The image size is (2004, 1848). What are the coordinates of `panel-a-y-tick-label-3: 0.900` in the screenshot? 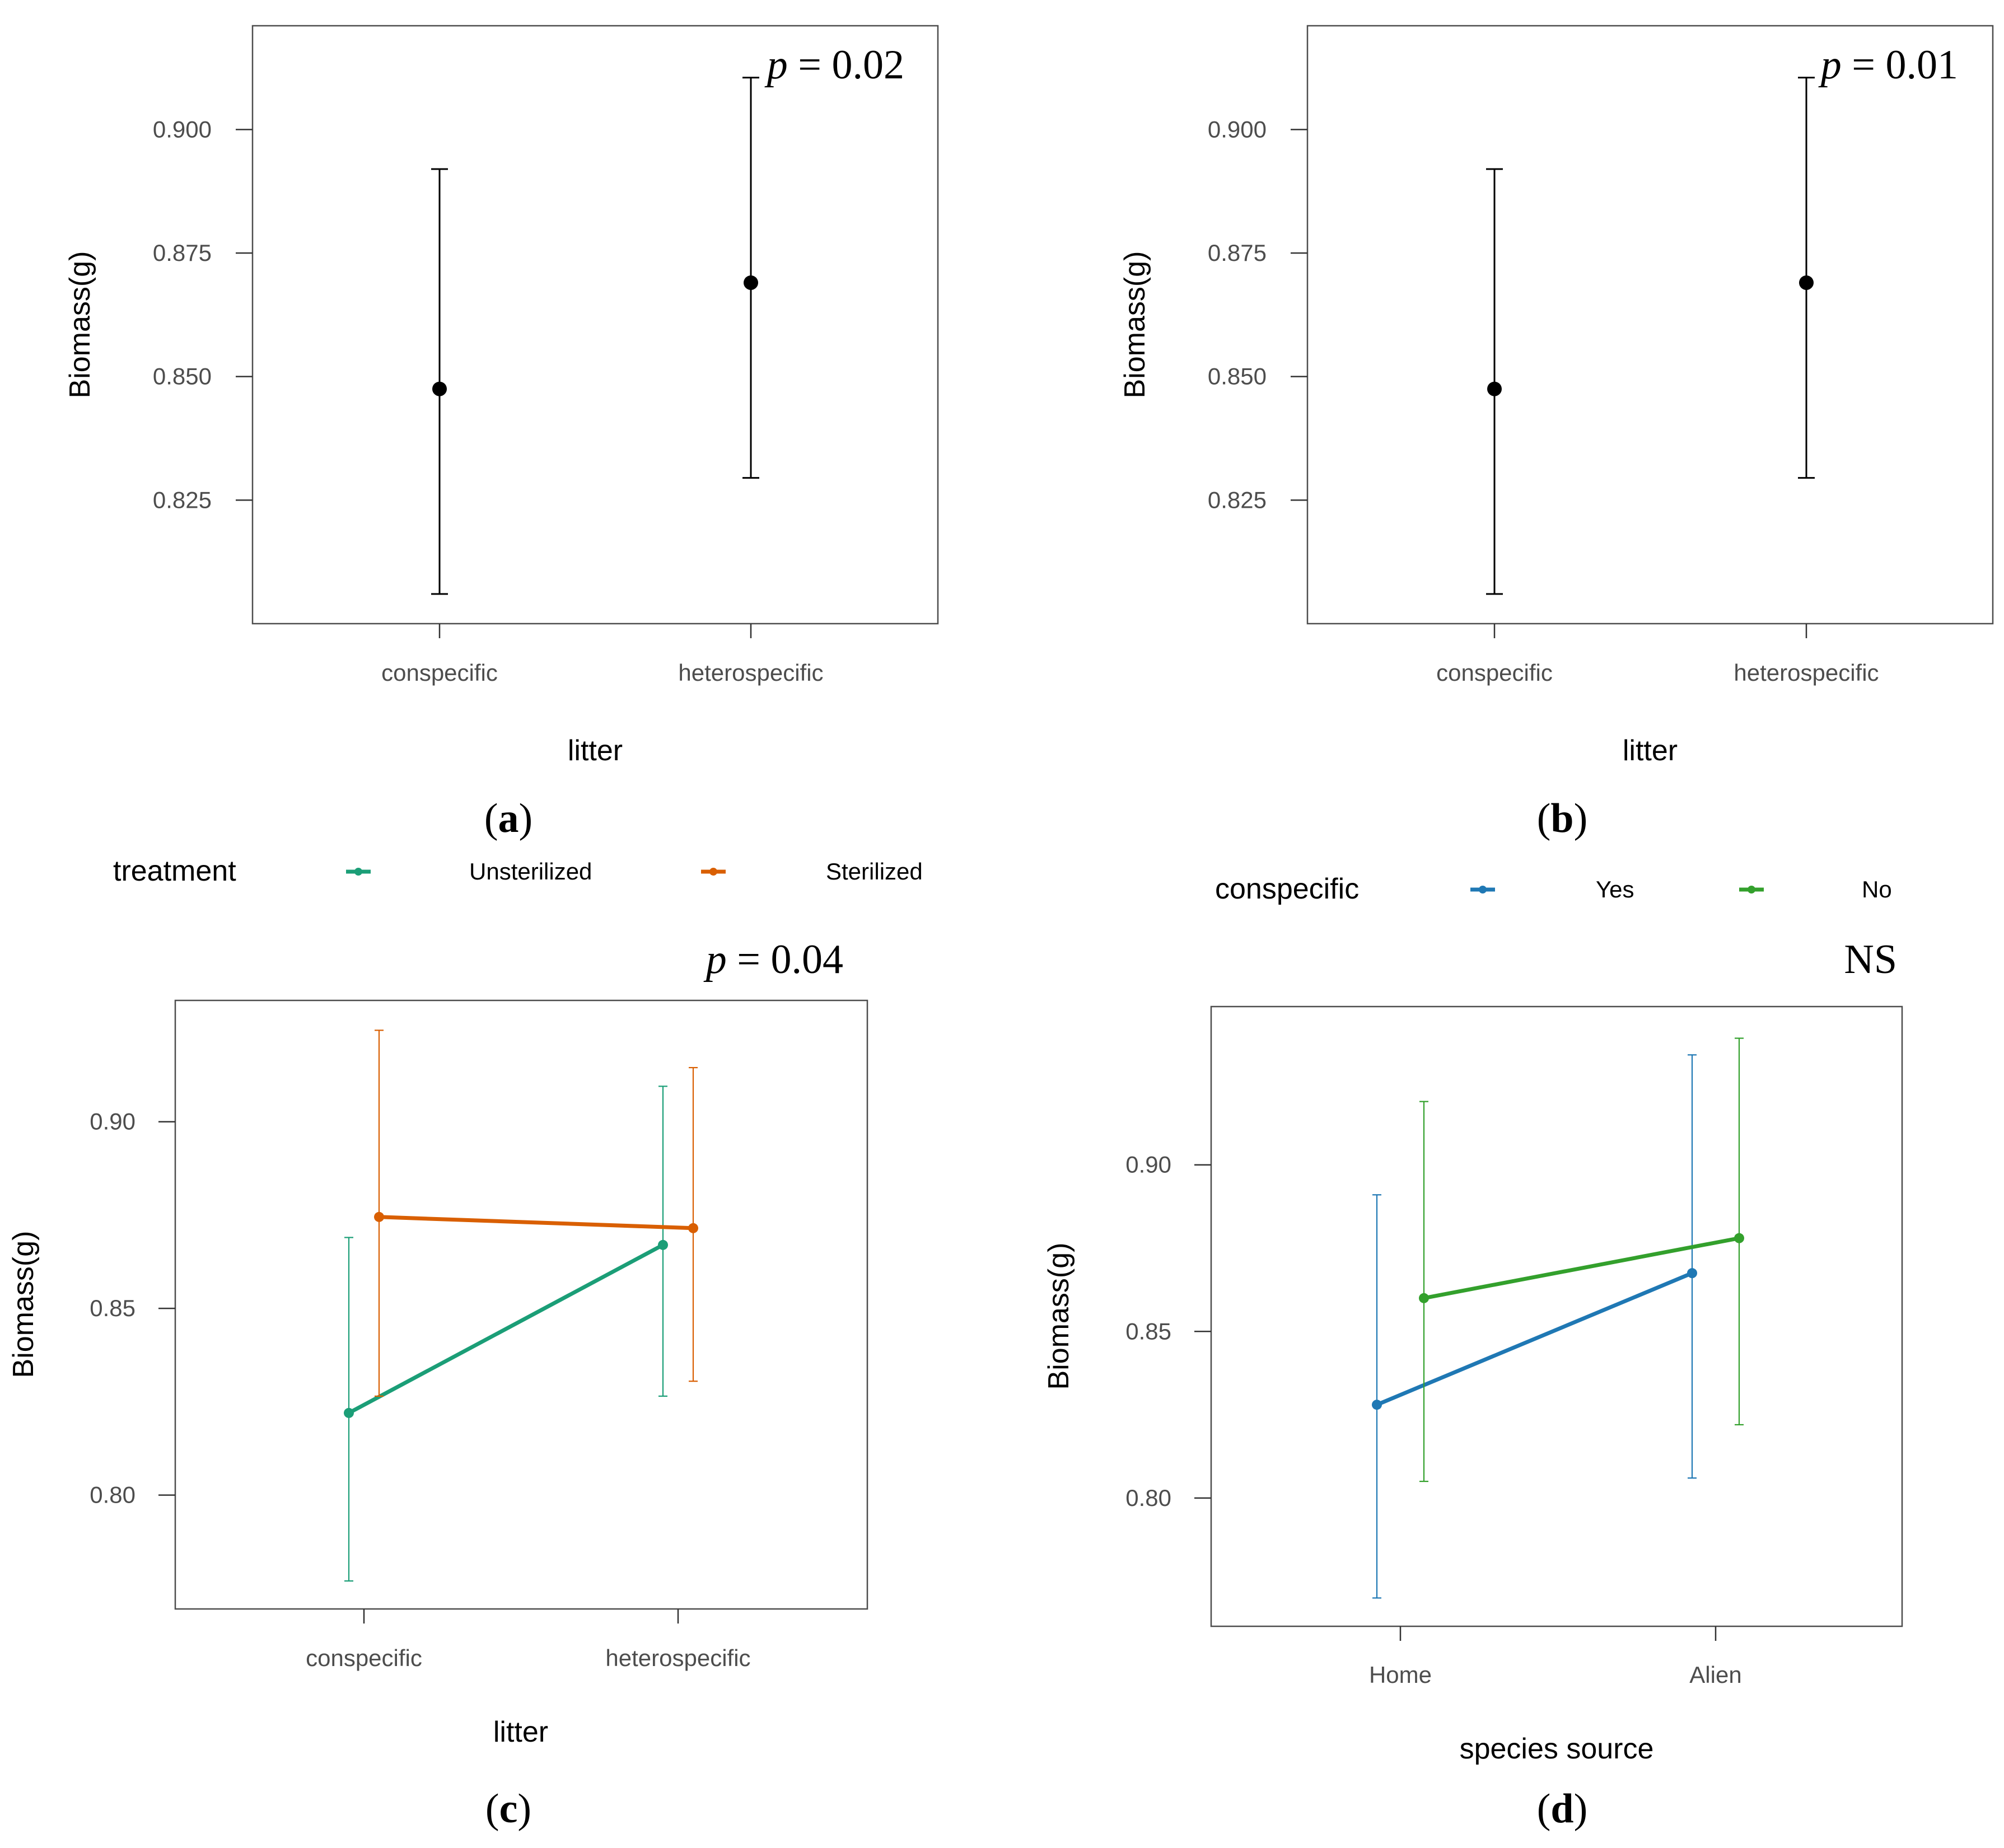 It's located at (182, 129).